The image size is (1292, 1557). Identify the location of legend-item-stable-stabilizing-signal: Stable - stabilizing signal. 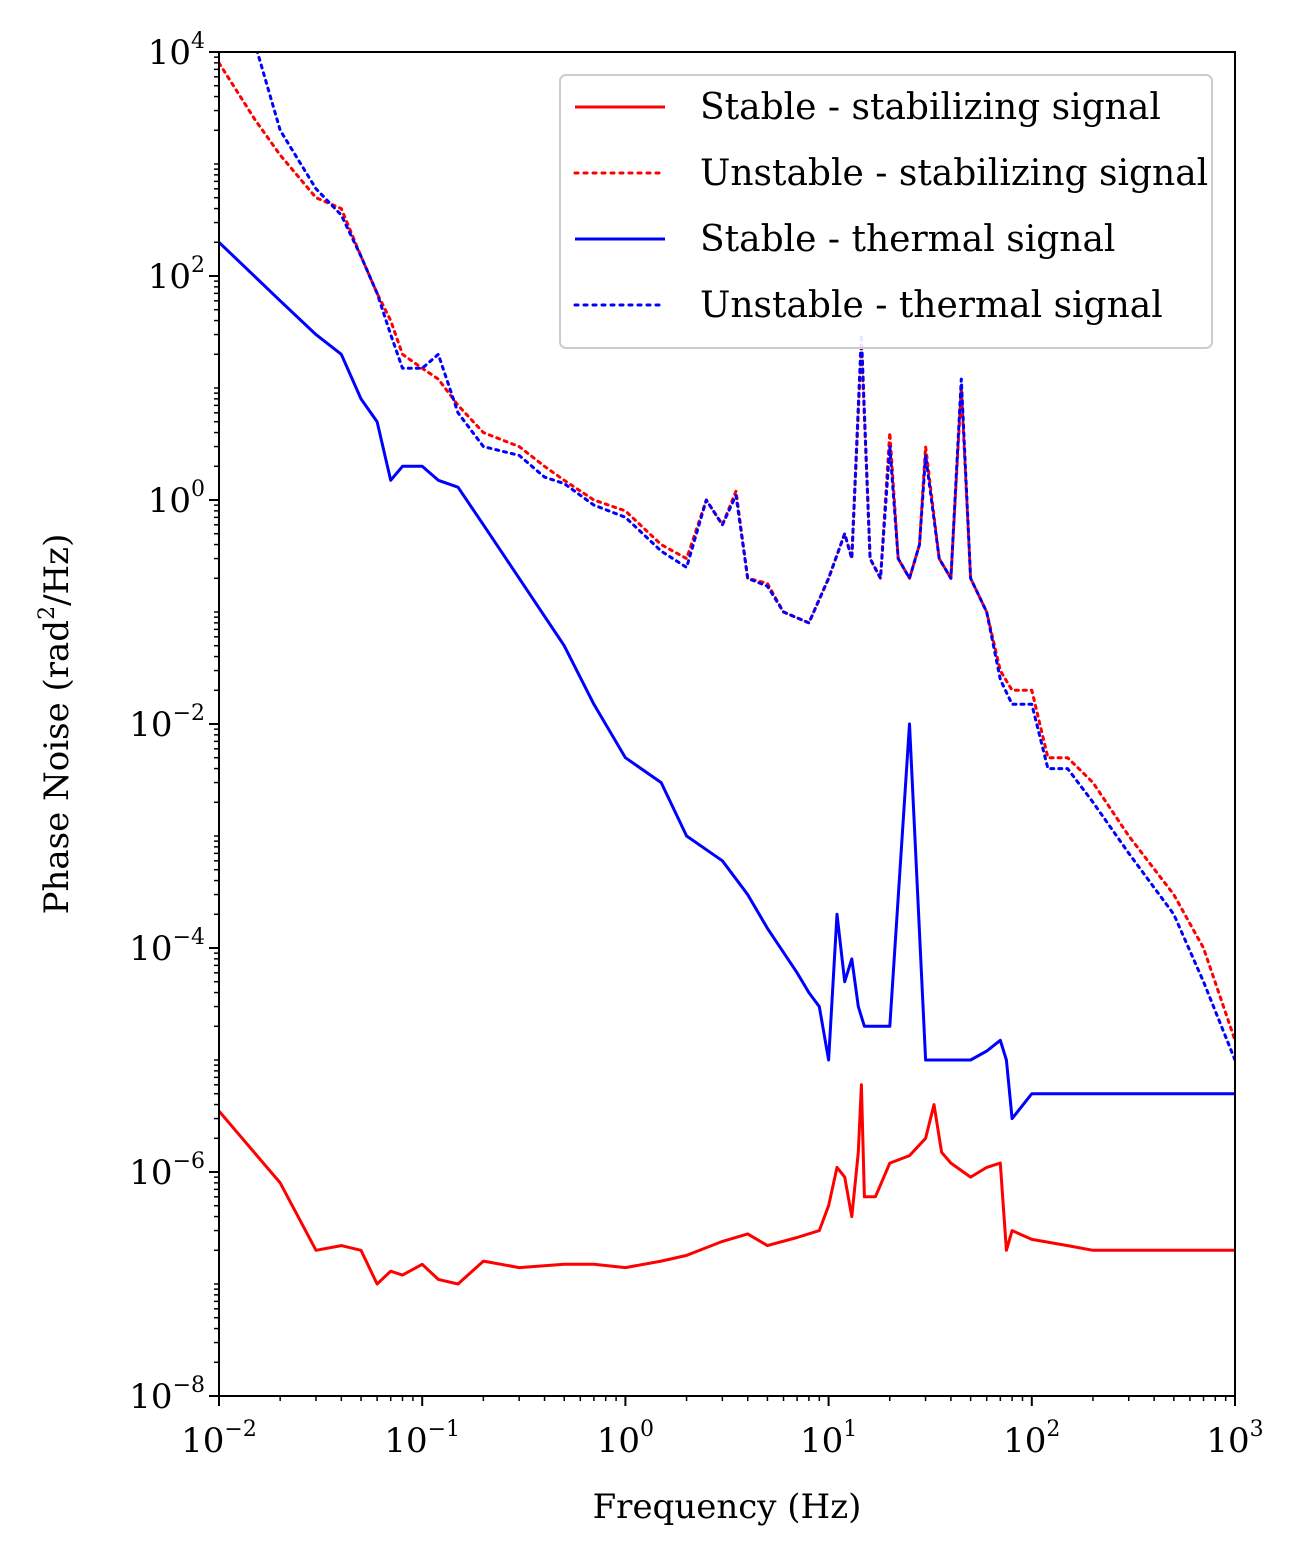
(868, 107).